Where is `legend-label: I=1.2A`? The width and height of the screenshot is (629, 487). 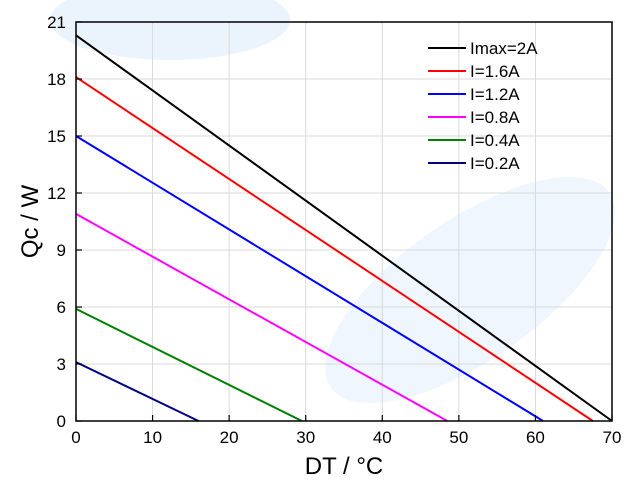 legend-label: I=1.2A is located at coordinates (495, 94).